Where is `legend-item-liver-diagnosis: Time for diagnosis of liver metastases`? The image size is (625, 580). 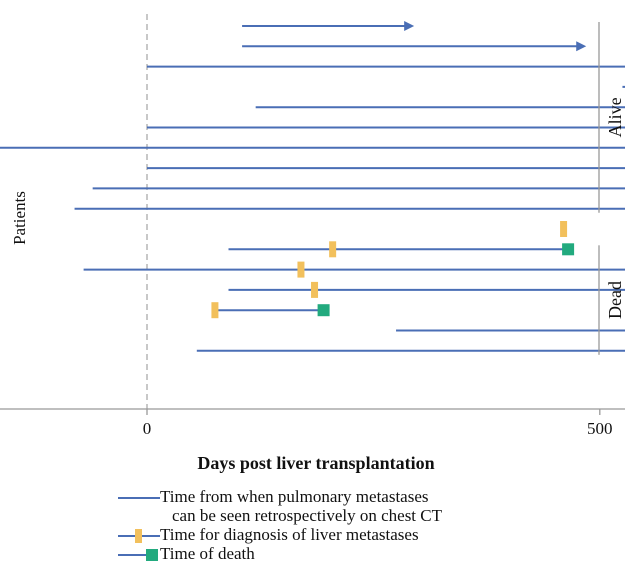 legend-item-liver-diagnosis: Time for diagnosis of liver metastases is located at coordinates (280, 535).